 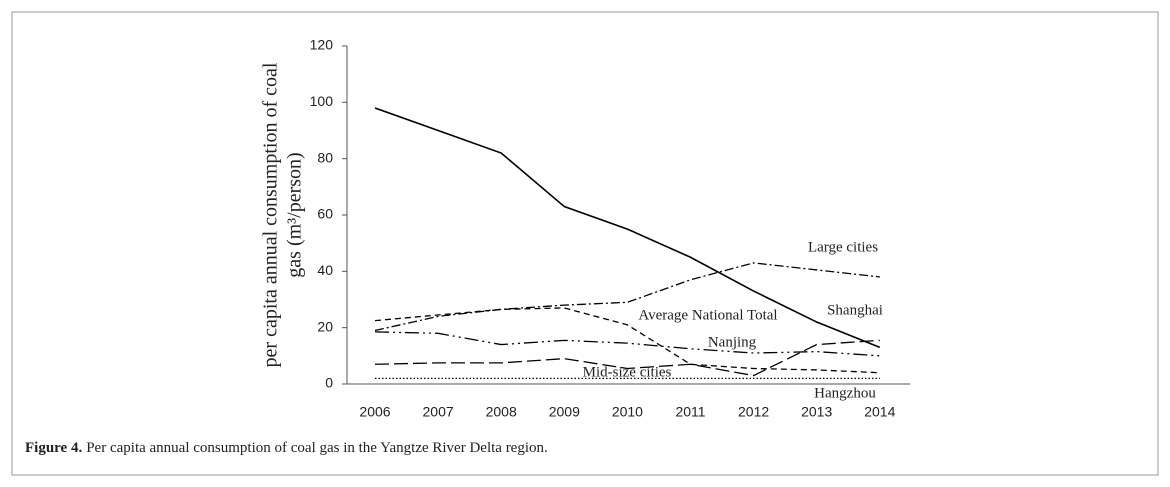 I want to click on x-tick-label: 2006, so click(x=374, y=412).